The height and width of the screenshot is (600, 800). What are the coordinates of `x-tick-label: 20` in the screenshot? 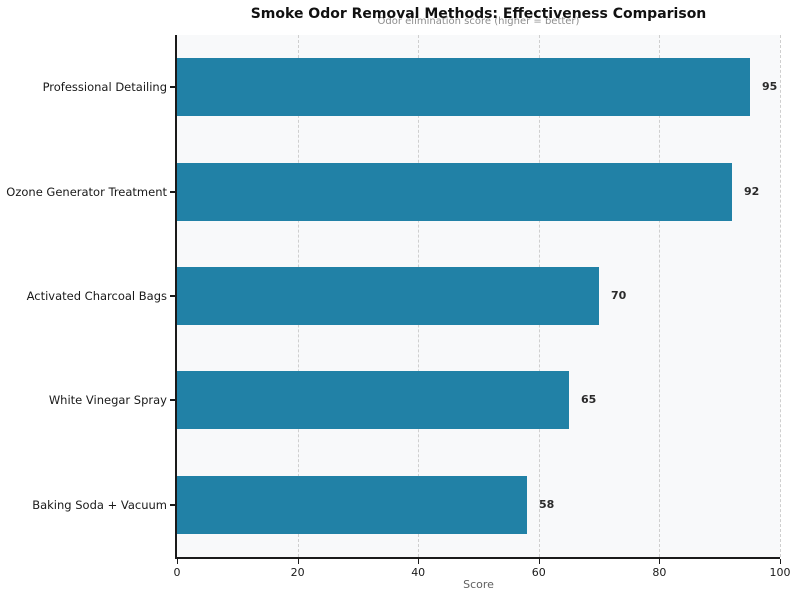 It's located at (297, 572).